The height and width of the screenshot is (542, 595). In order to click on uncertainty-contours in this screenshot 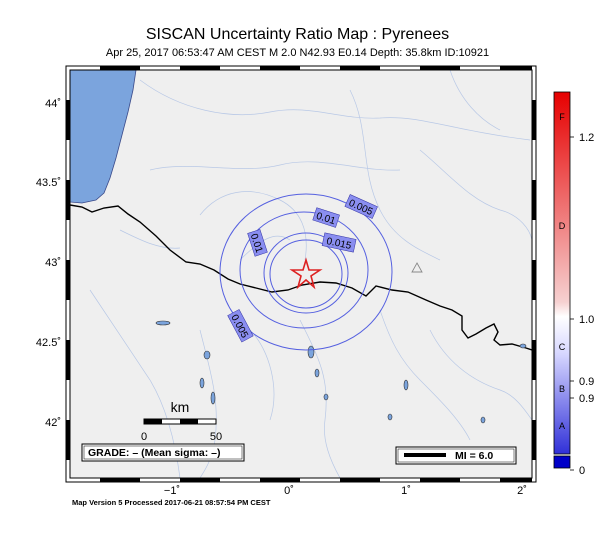, I will do `click(306, 272)`.